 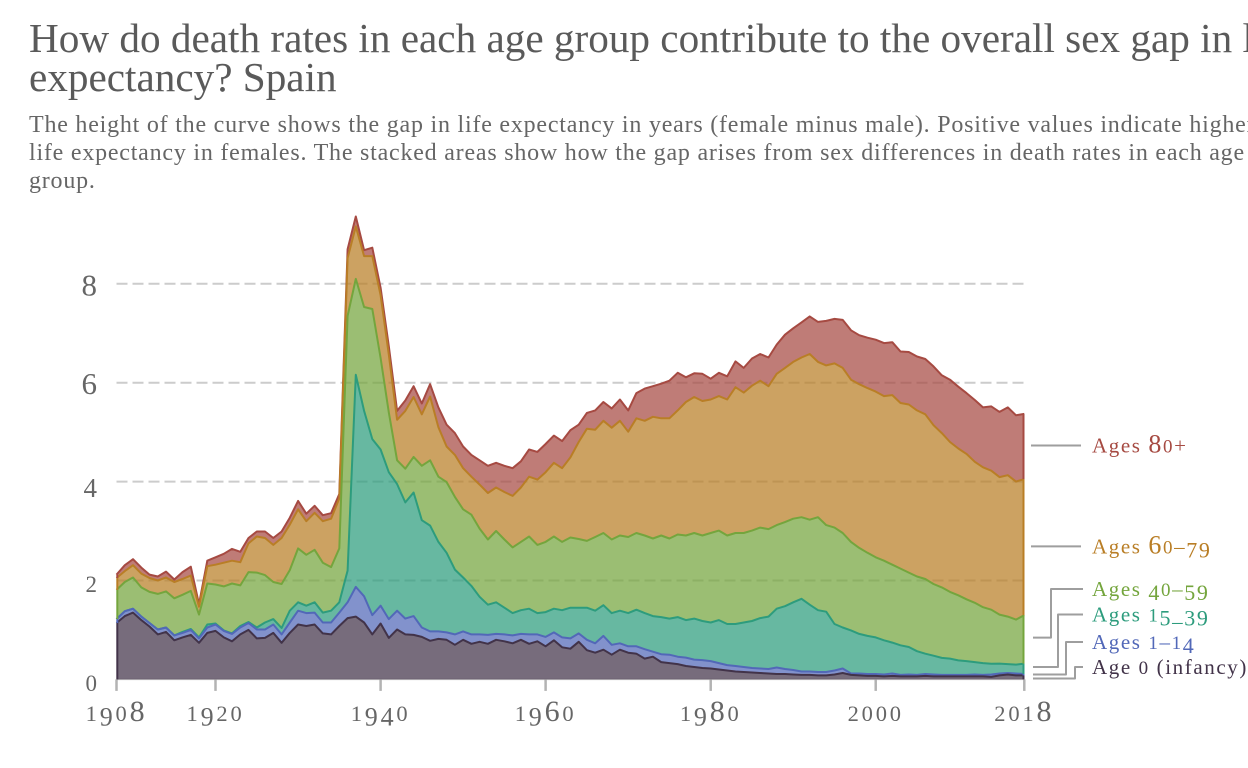 What do you see at coordinates (1170, 667) in the screenshot?
I see `svg-text: Age 0 (infancy)` at bounding box center [1170, 667].